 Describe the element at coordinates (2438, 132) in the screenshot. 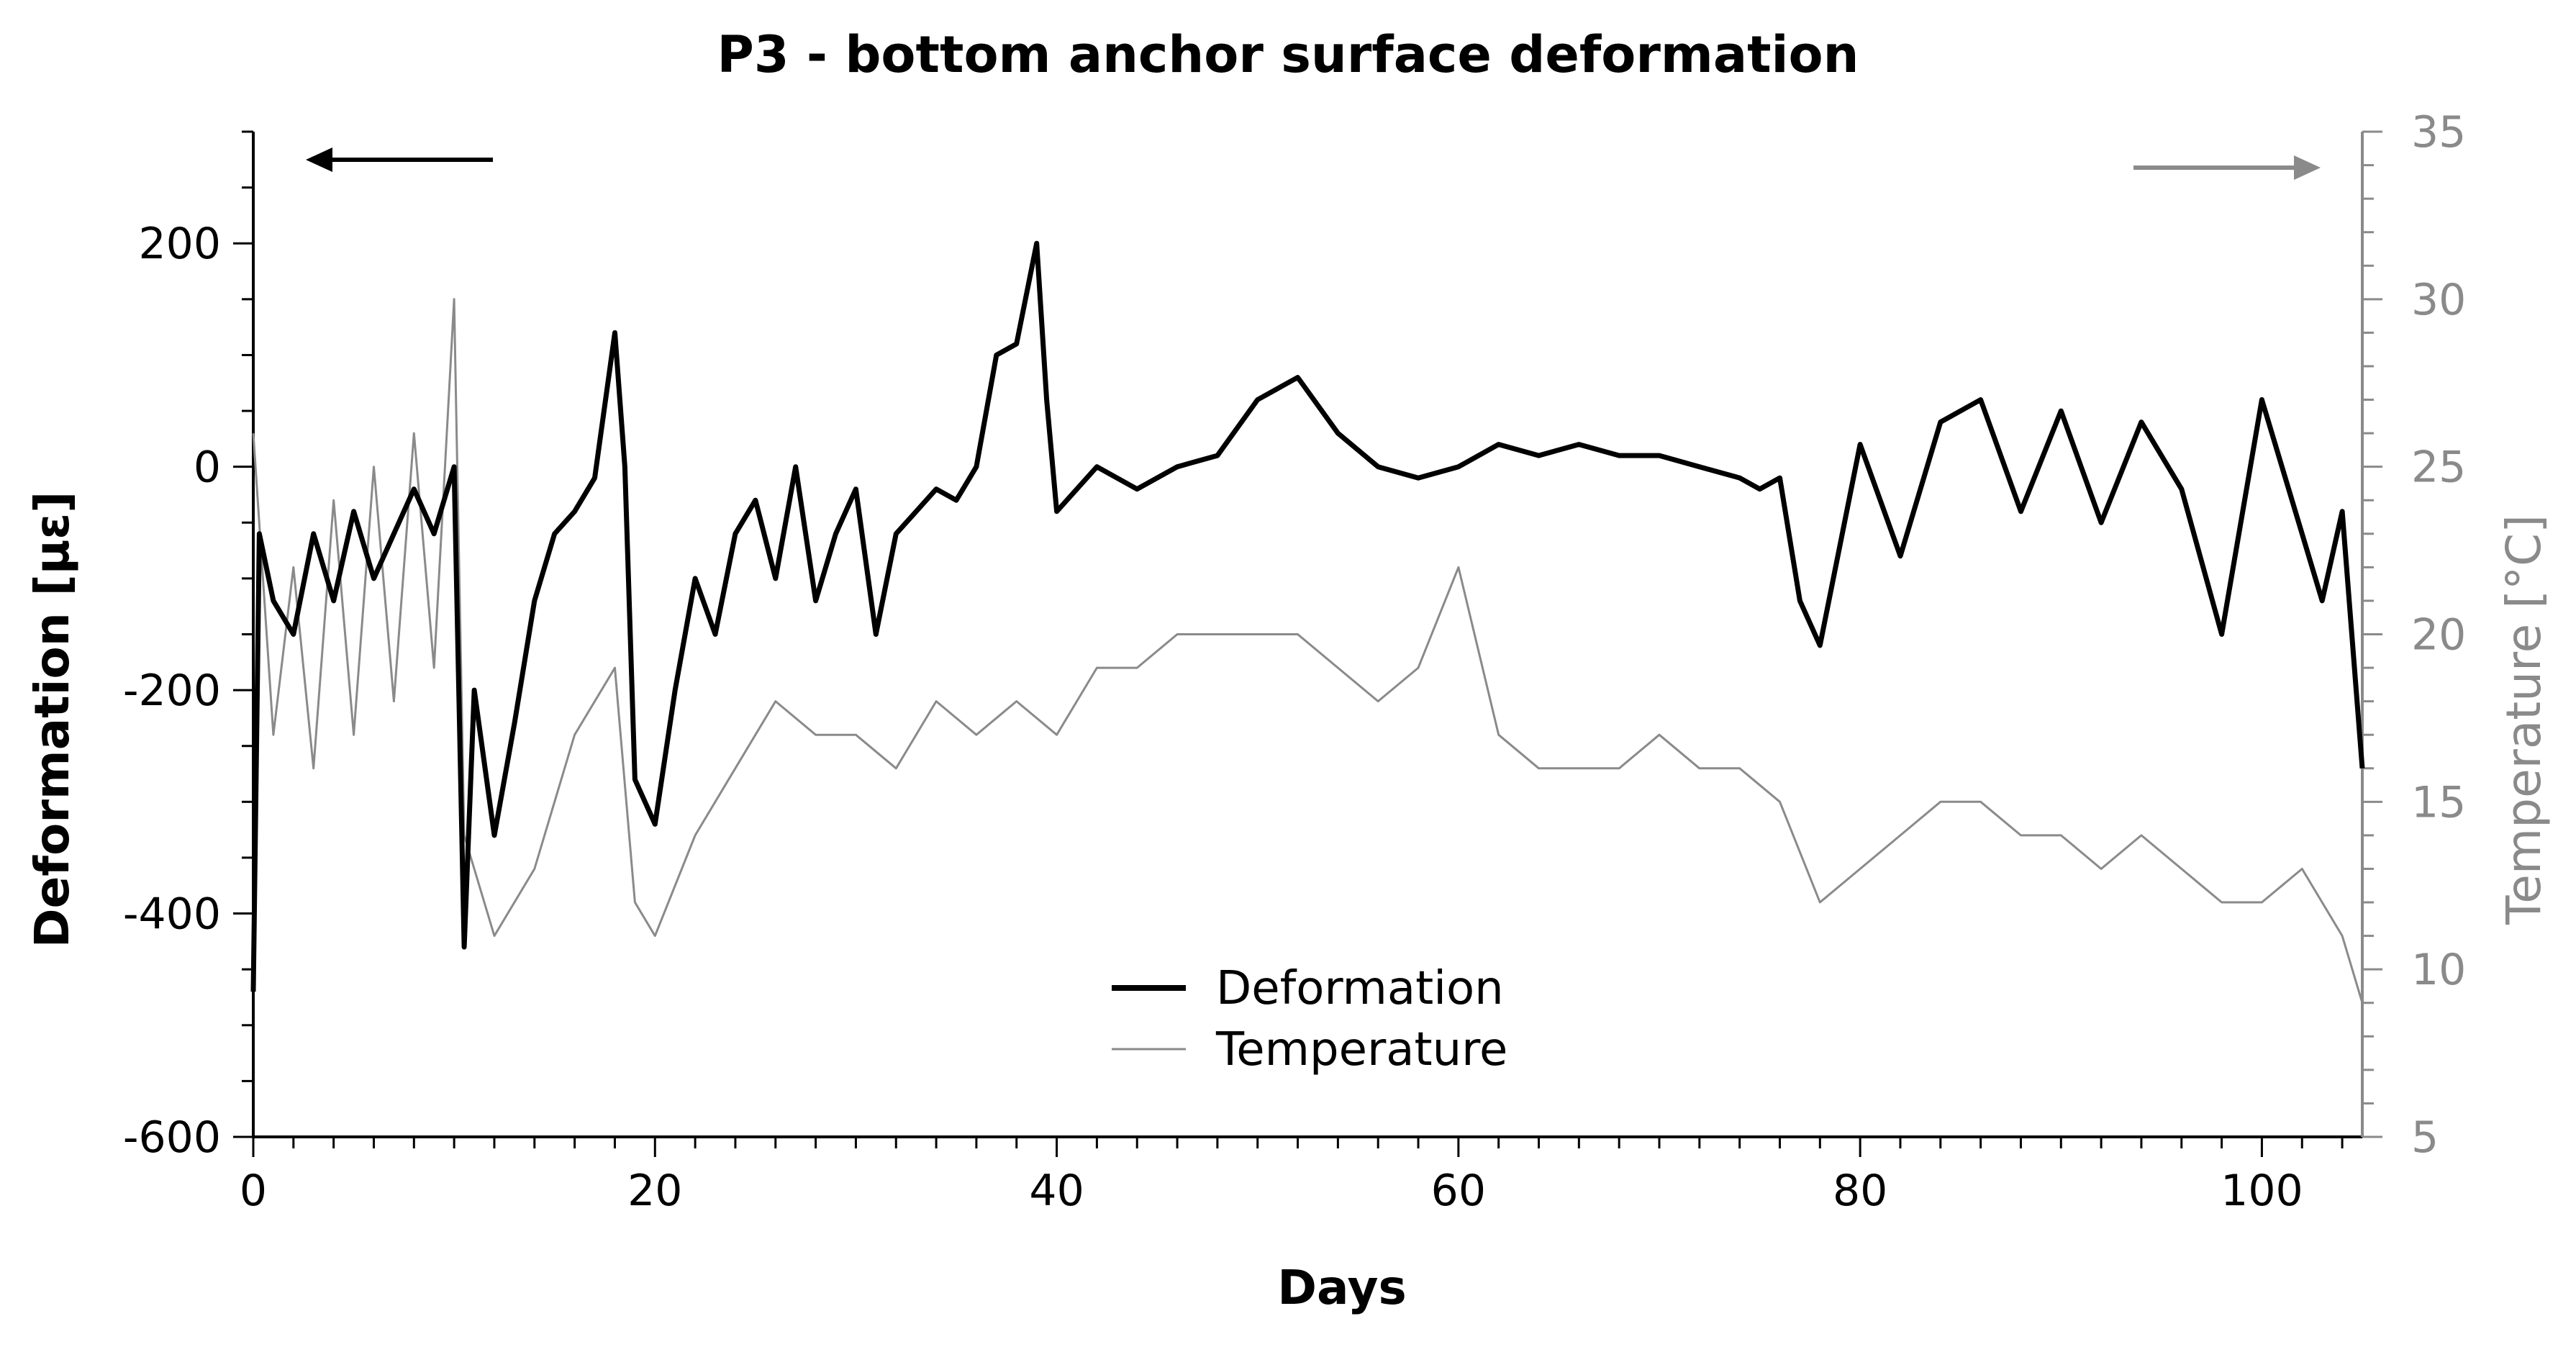

I see `y2-tick-label: 35` at that location.